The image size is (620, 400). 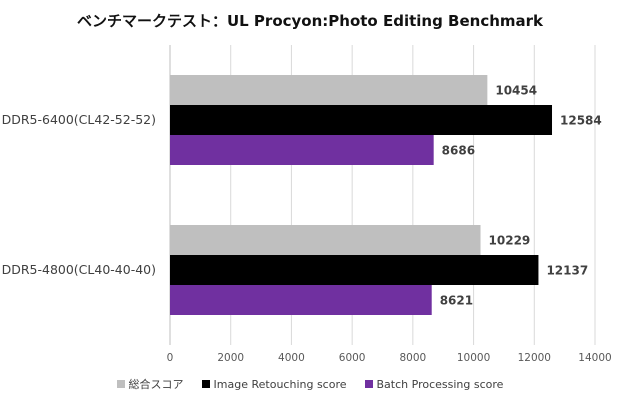 What do you see at coordinates (79, 269) in the screenshot?
I see `category-label-1: DDR5-4800(CL40-40-40)` at bounding box center [79, 269].